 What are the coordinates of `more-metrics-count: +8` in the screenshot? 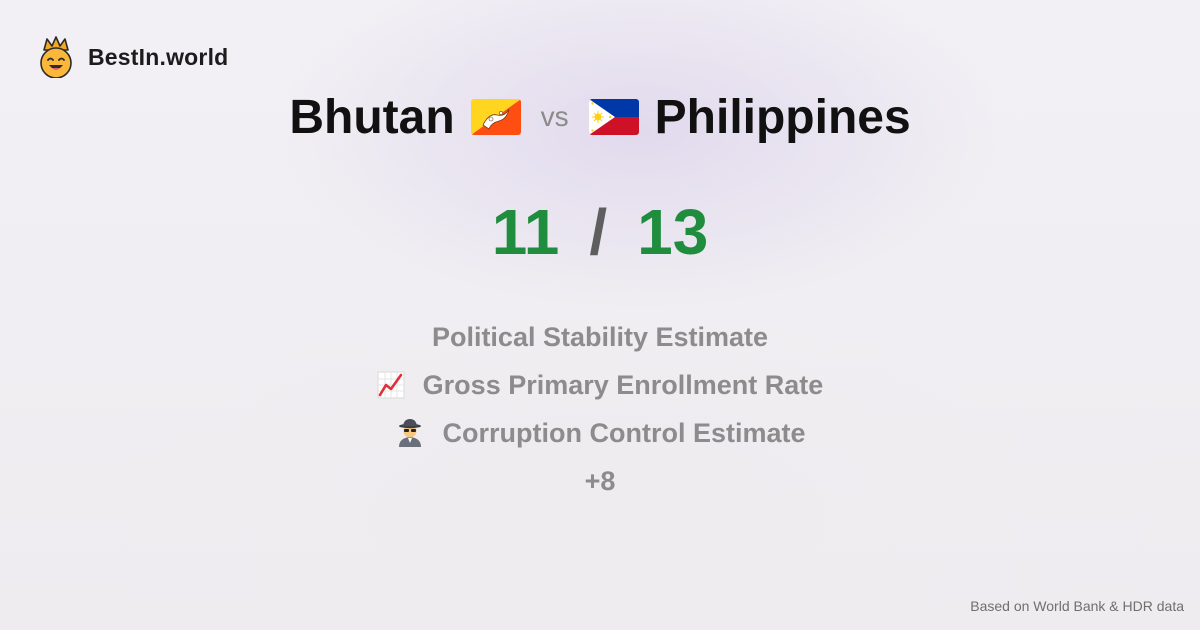 It's located at (600, 481).